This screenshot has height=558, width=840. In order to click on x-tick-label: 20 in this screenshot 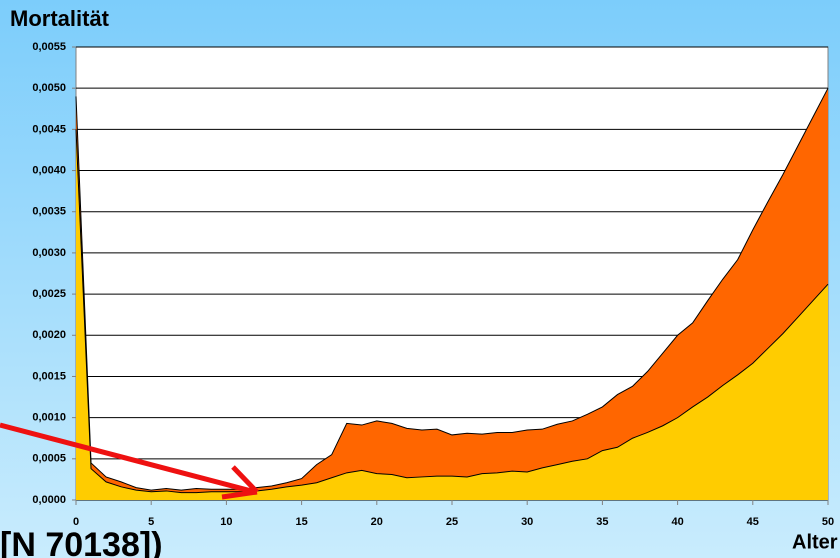, I will do `click(377, 522)`.